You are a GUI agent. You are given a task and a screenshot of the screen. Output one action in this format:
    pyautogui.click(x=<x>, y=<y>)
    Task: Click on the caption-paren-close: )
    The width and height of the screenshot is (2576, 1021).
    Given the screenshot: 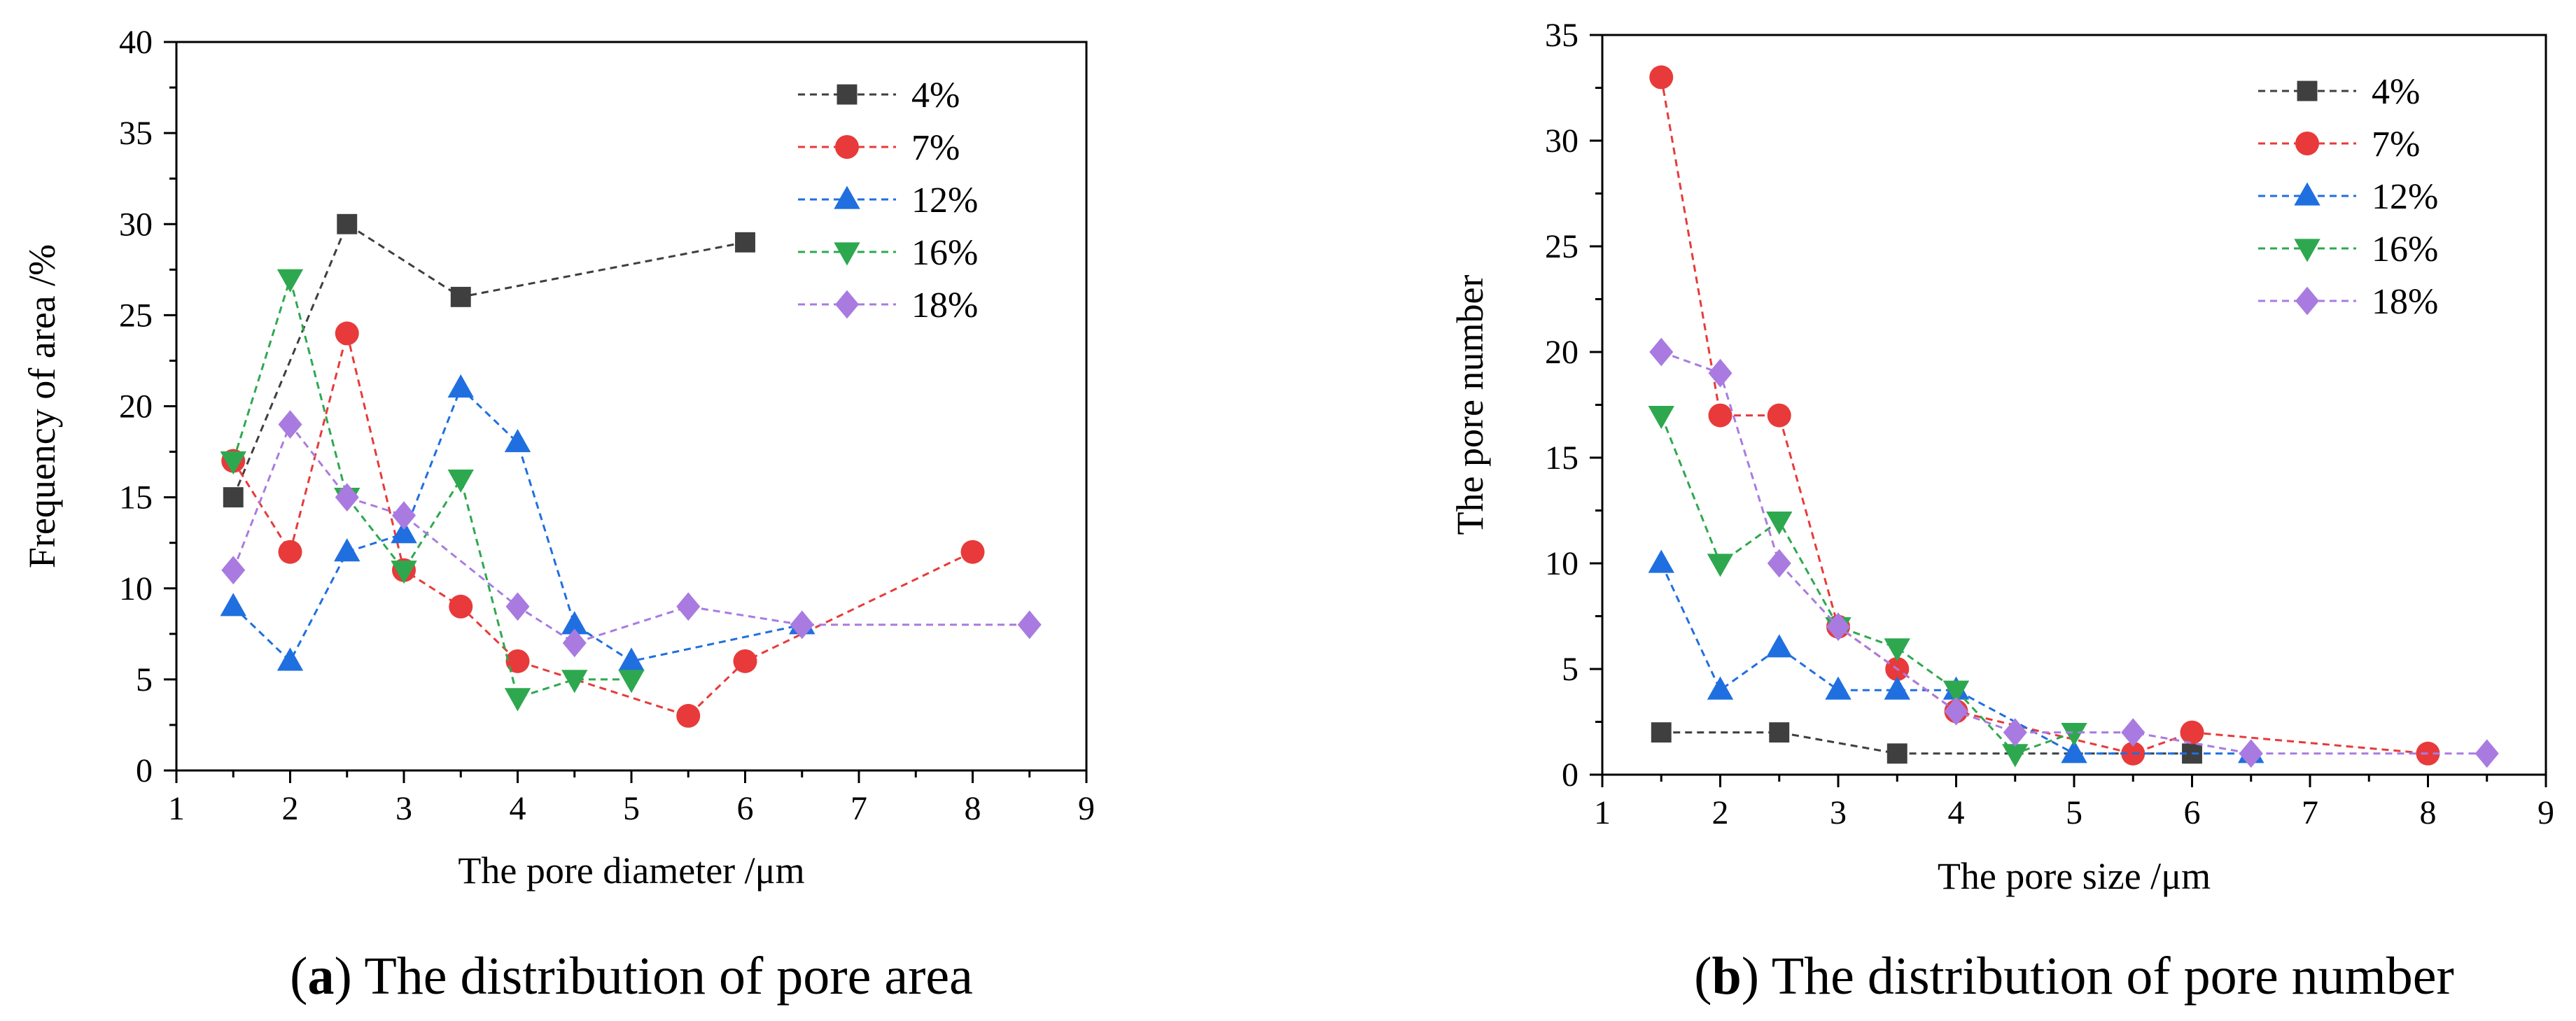 What is the action you would take?
    pyautogui.click(x=349, y=976)
    